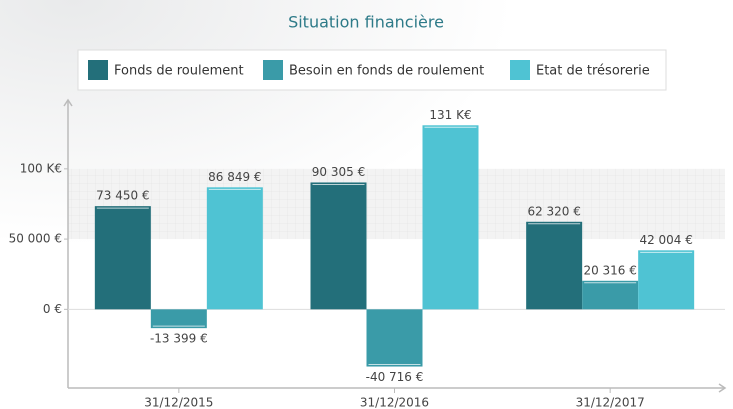 Image resolution: width=733 pixels, height=409 pixels. Describe the element at coordinates (179, 339) in the screenshot. I see `value-label: -13 399 €` at that location.